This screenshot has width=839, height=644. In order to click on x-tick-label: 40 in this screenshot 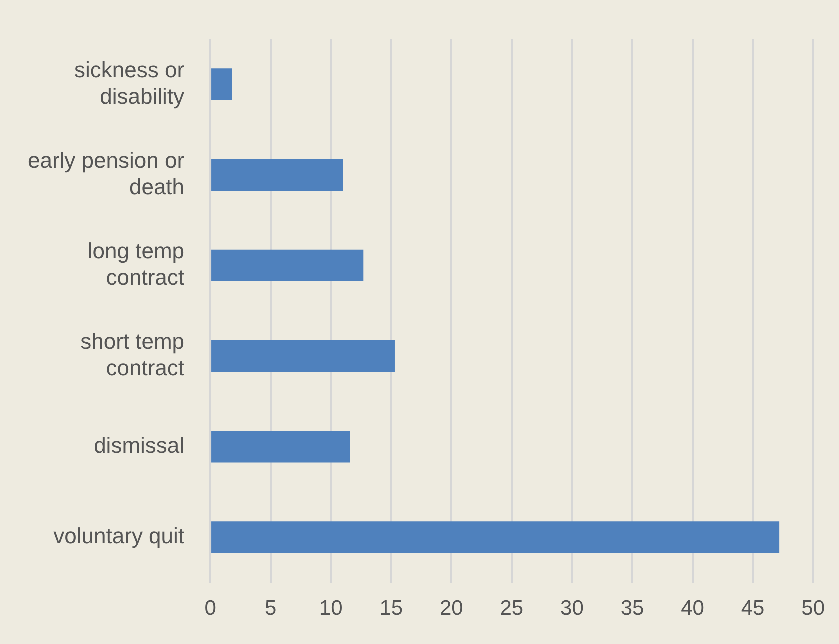, I will do `click(692, 608)`.